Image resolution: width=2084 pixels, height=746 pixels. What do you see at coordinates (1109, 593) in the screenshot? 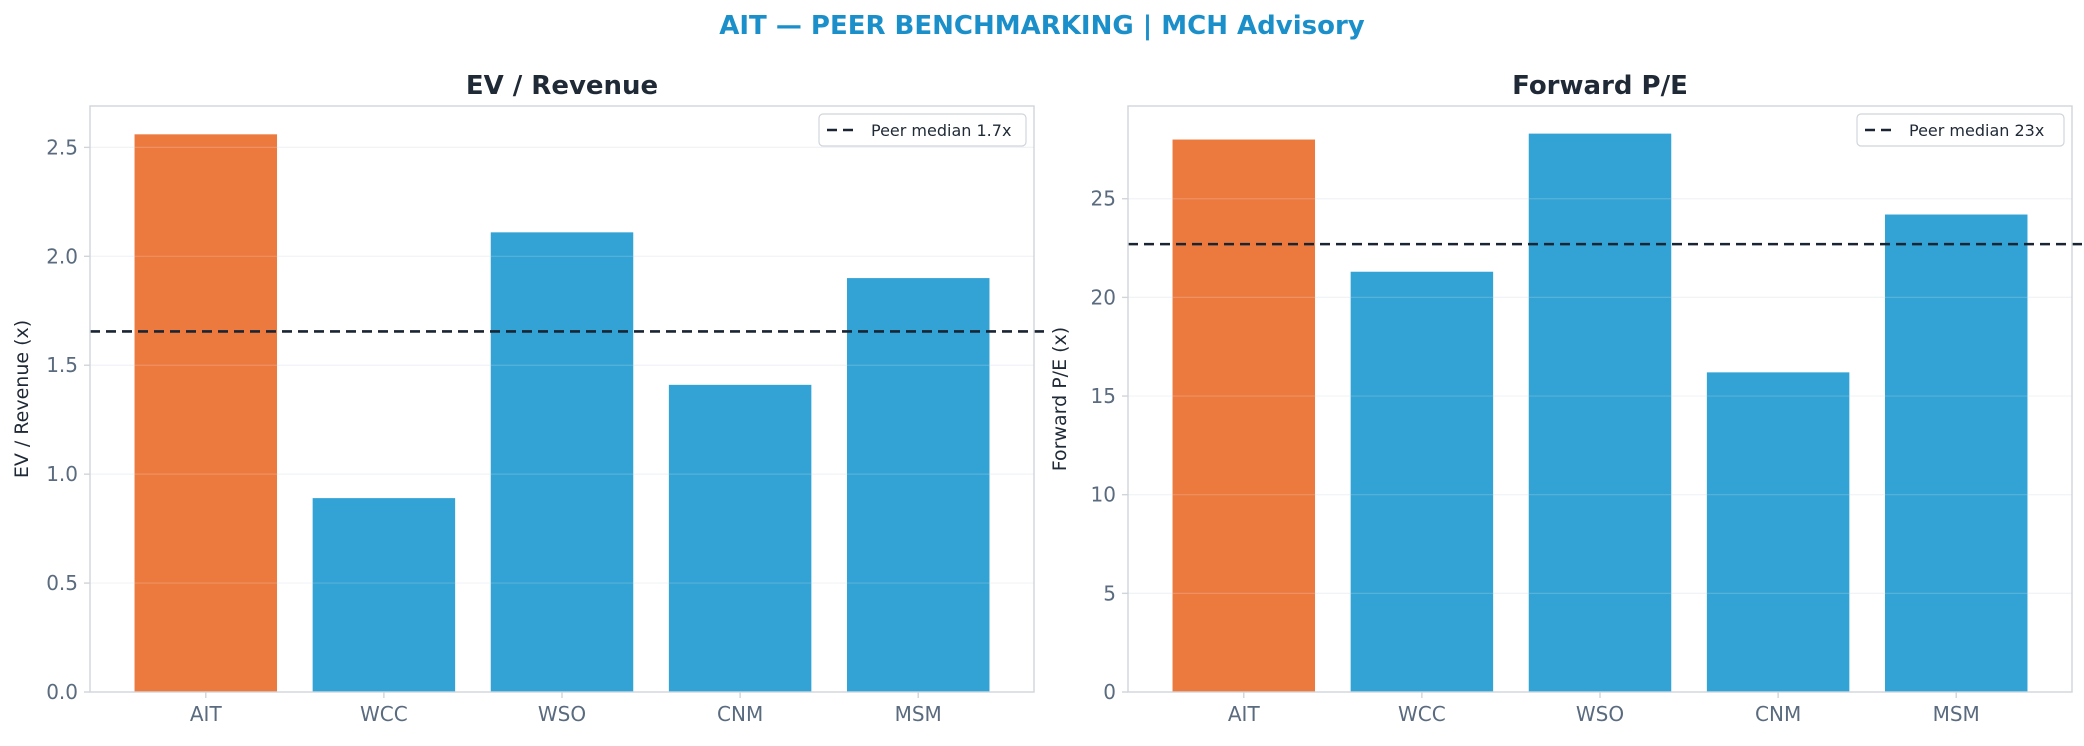
I see `y-tick-label: 5` at bounding box center [1109, 593].